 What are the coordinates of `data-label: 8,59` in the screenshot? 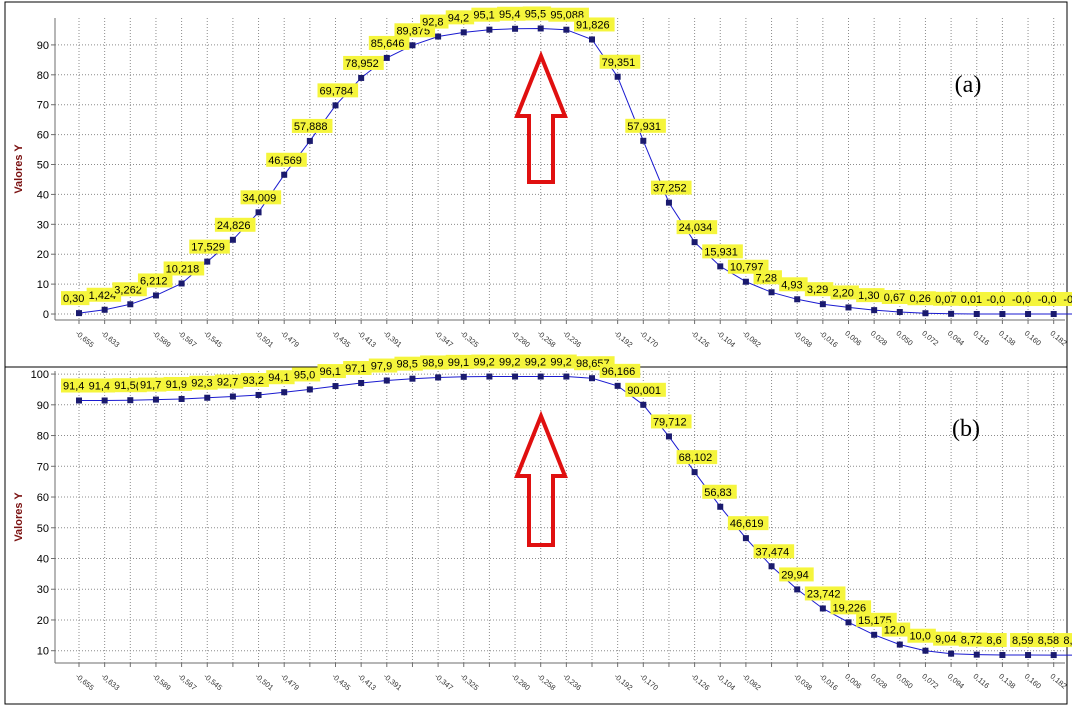 It's located at (1024, 640).